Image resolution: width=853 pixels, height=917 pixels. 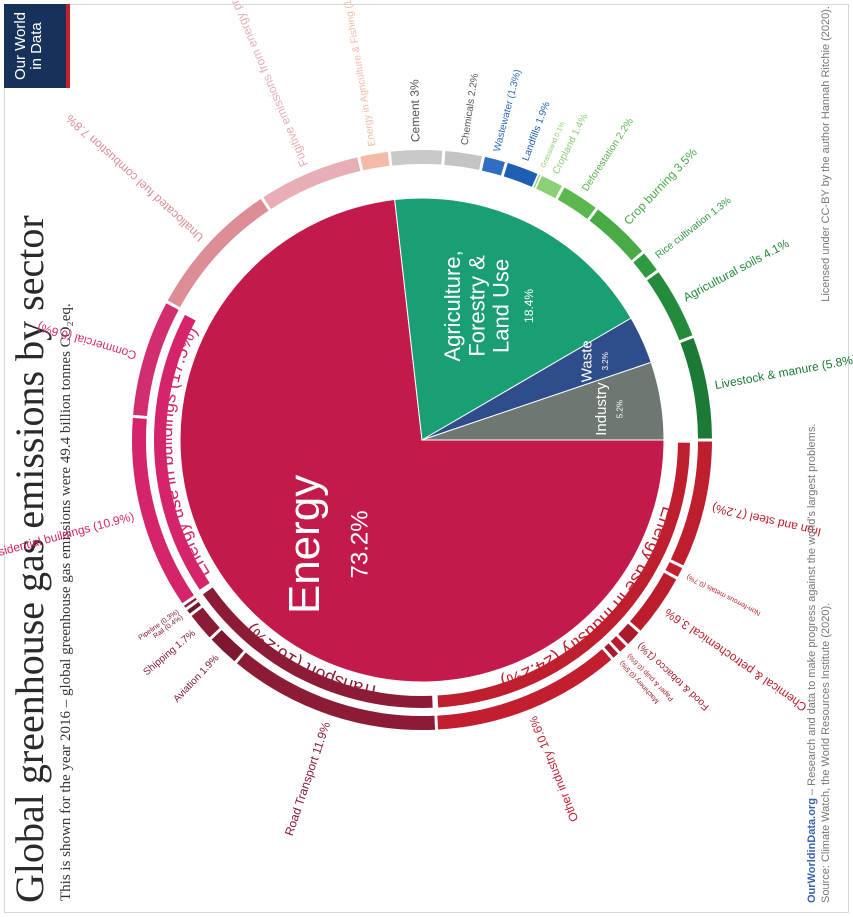 I want to click on inner-label-agriculture-forestry-and-land-use: Agriculture, Forestry & Land Use 18.4%, so click(x=488, y=305).